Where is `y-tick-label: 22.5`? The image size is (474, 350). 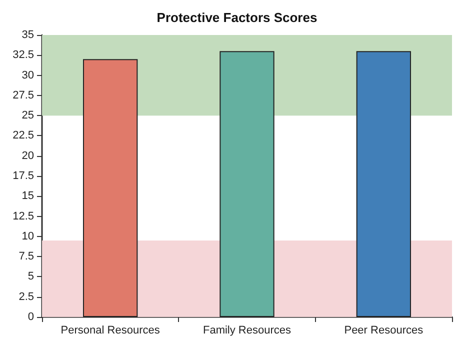 y-tick-label: 22.5 is located at coordinates (23, 136).